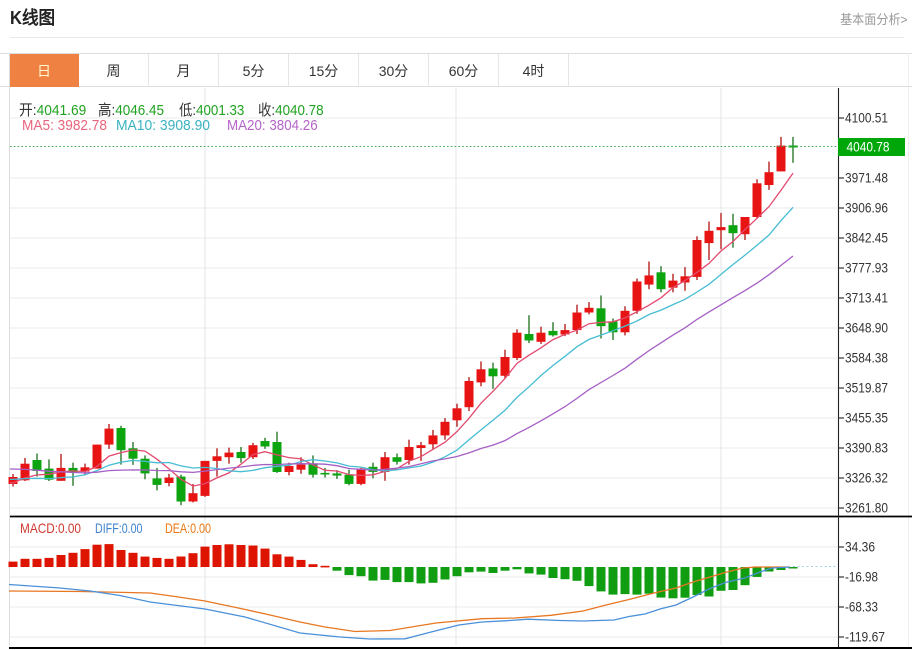 This screenshot has width=912, height=650. What do you see at coordinates (866, 238) in the screenshot?
I see `svg-text: 3842.45` at bounding box center [866, 238].